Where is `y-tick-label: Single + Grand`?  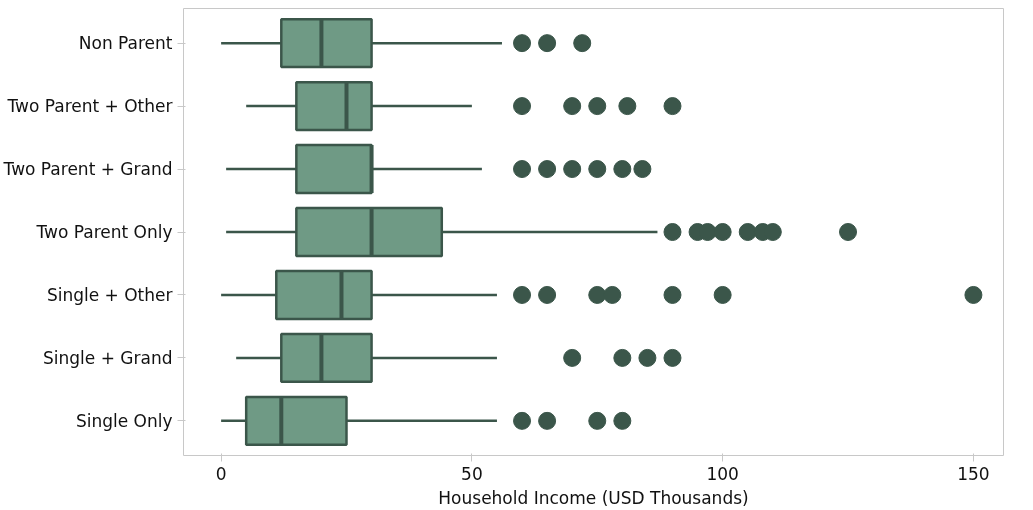
y-tick-label: Single + Grand is located at coordinates (108, 357).